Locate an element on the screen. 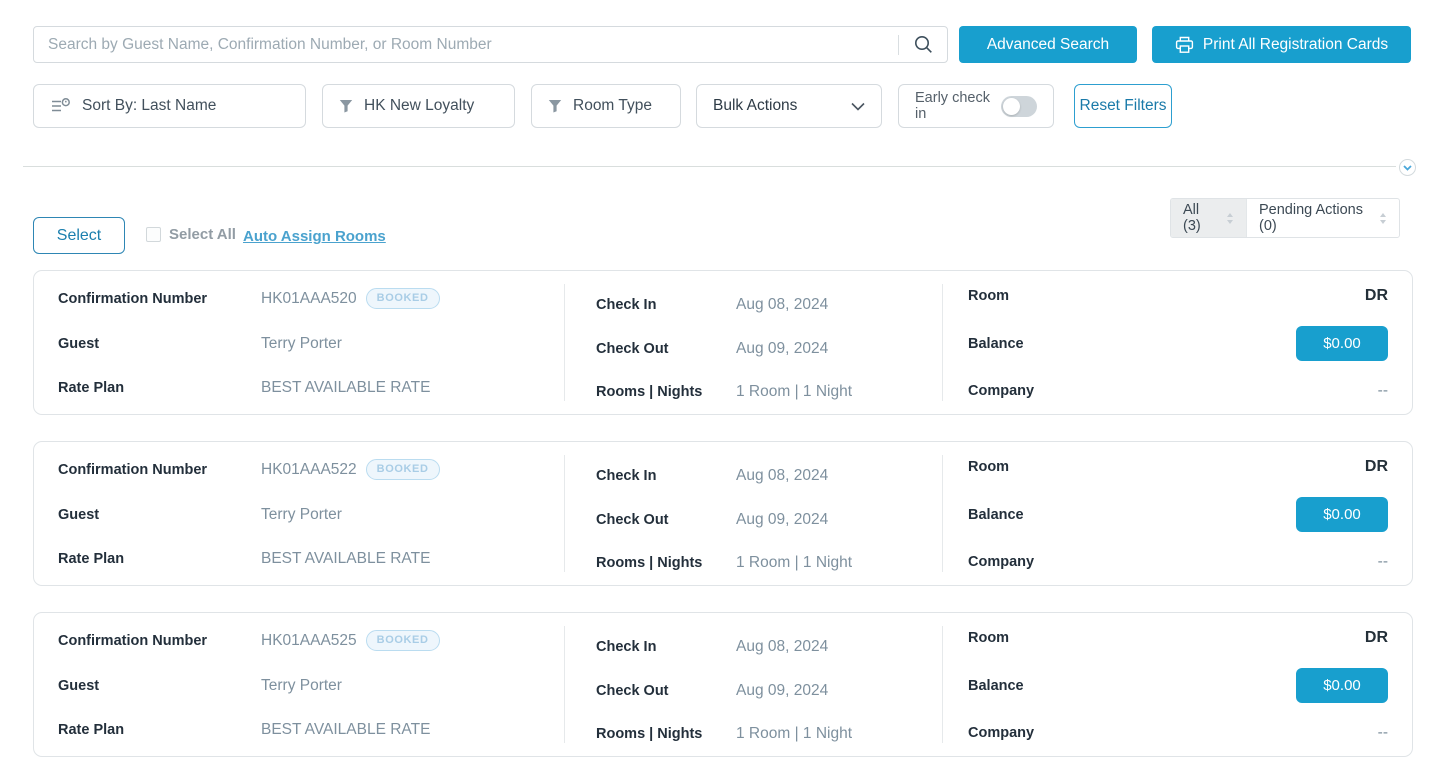 This screenshot has height=765, width=1445. early-check-in-control: Early check in is located at coordinates (976, 106).